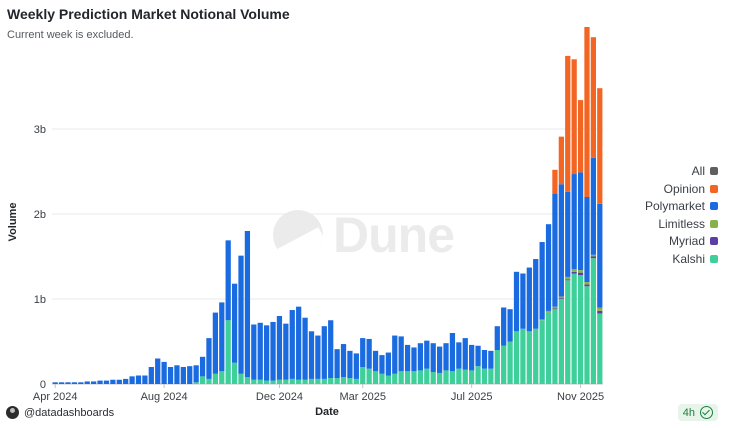 This screenshot has width=730, height=428. I want to click on watermark-text: Dune, so click(394, 235).